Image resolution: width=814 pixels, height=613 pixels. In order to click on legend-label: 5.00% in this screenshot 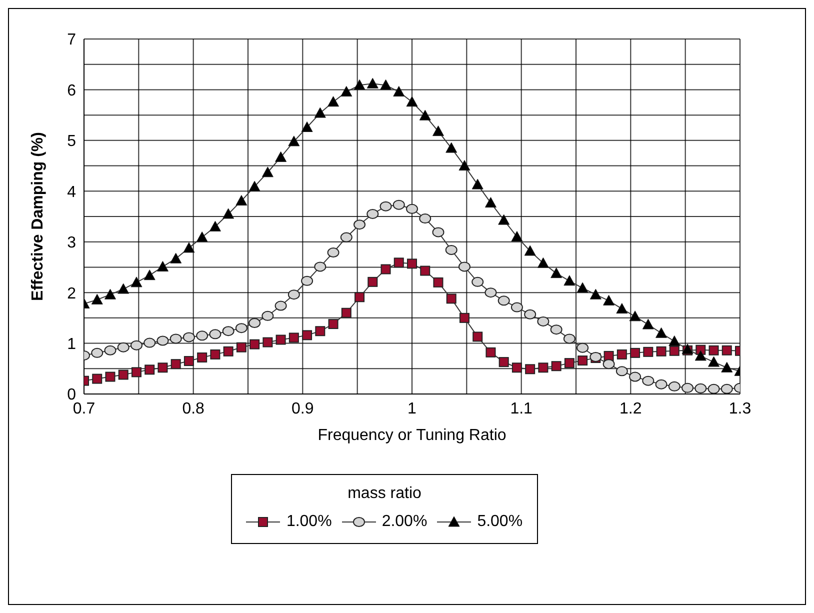, I will do `click(500, 522)`.